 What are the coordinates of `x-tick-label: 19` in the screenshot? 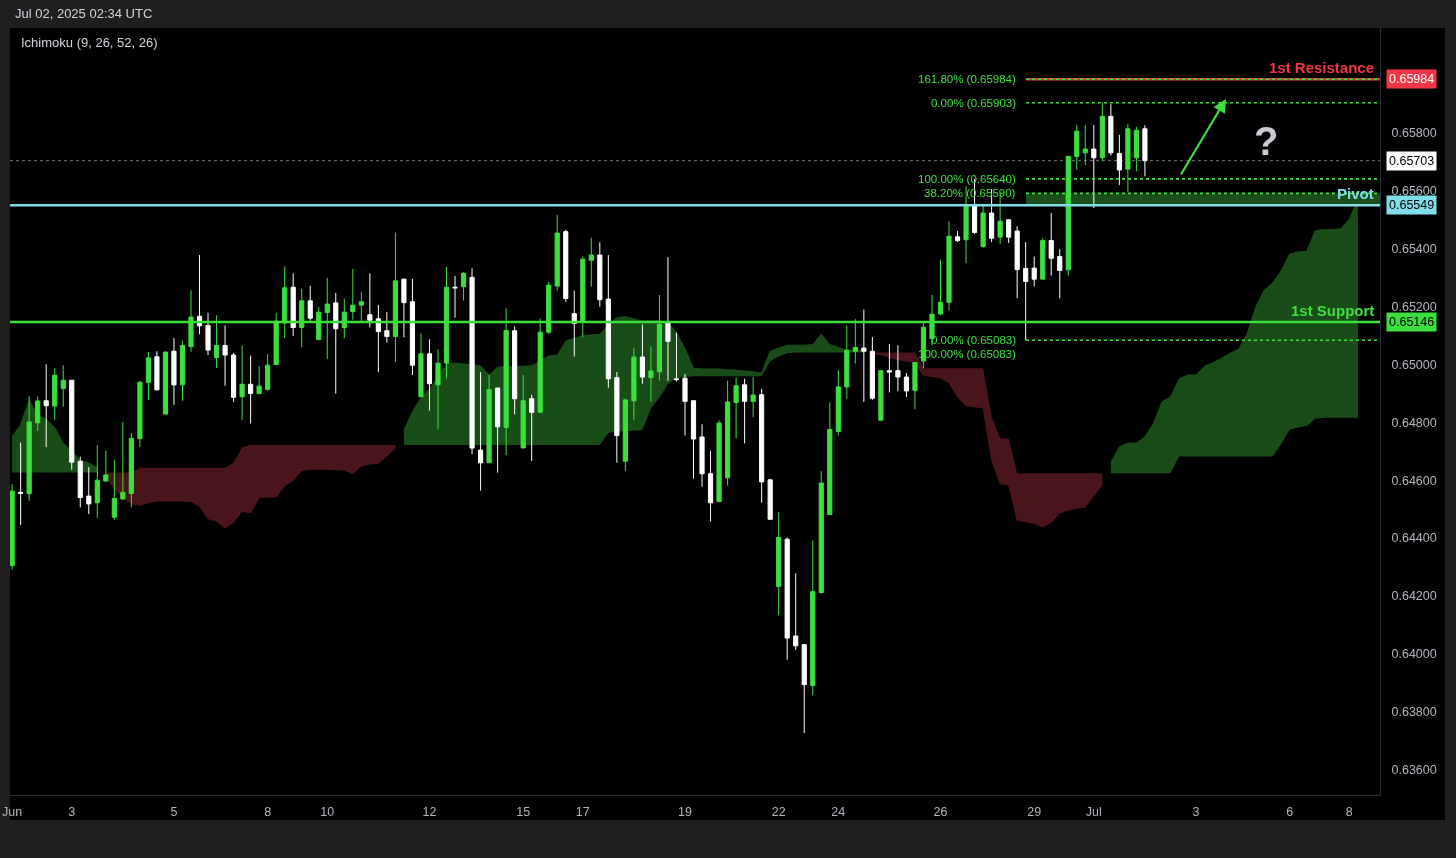 It's located at (685, 812).